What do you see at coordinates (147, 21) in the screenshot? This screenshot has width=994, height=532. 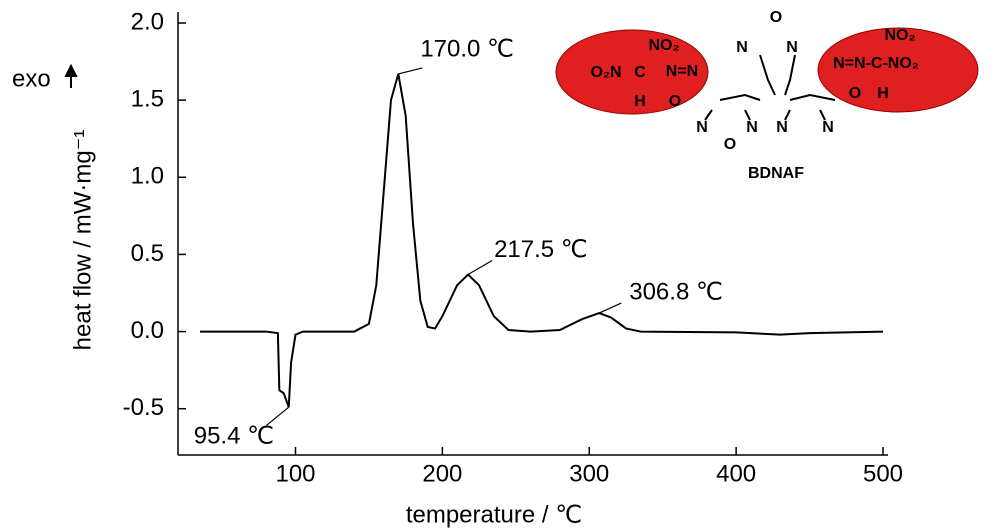 I see `y-tick-label: 2.0` at bounding box center [147, 21].